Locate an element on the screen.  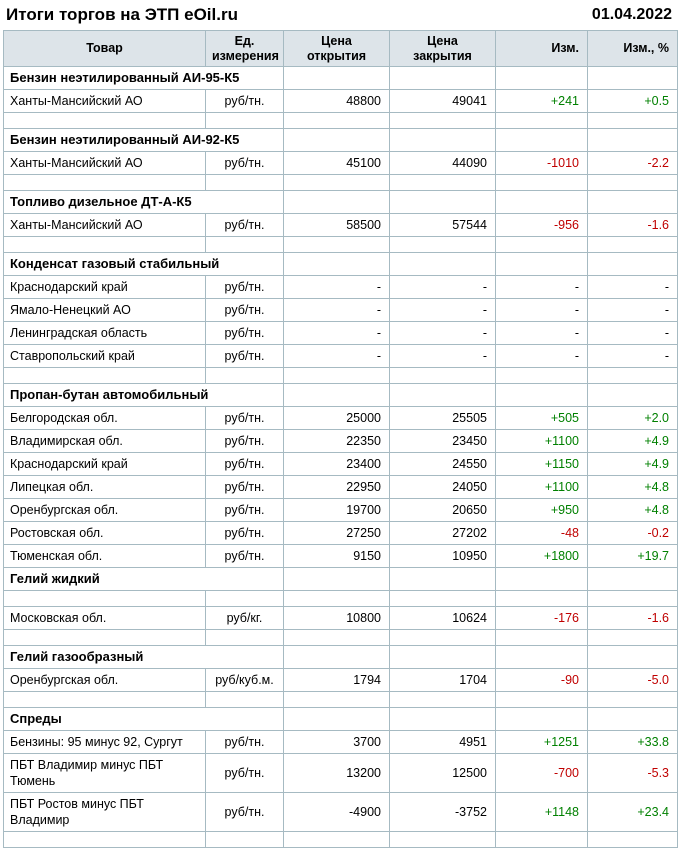
product-cell: Ханты-Мансийский АО is located at coordinates (104, 101).